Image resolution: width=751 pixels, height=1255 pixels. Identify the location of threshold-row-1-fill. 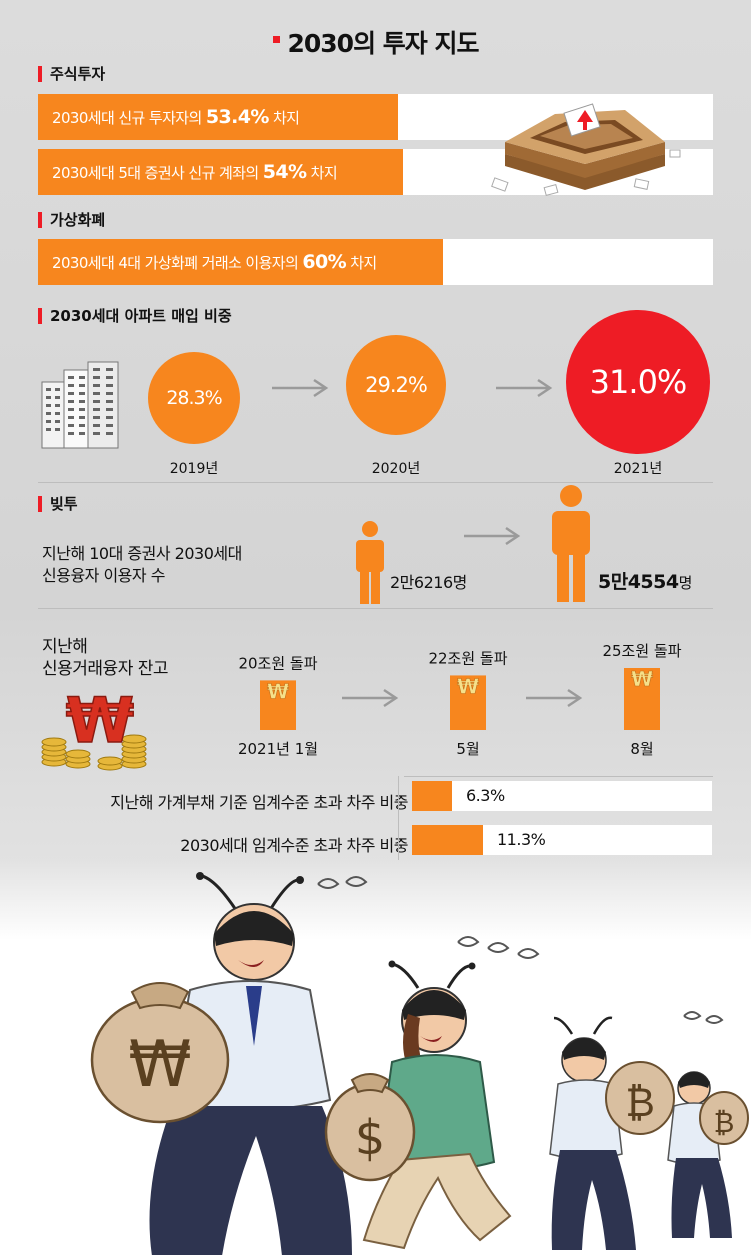
(432, 796).